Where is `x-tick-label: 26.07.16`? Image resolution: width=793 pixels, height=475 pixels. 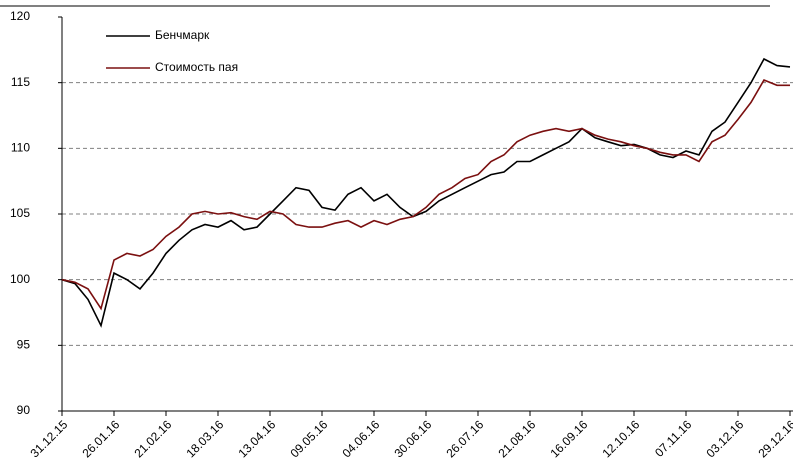 x-tick-label: 26.07.16 is located at coordinates (464, 438).